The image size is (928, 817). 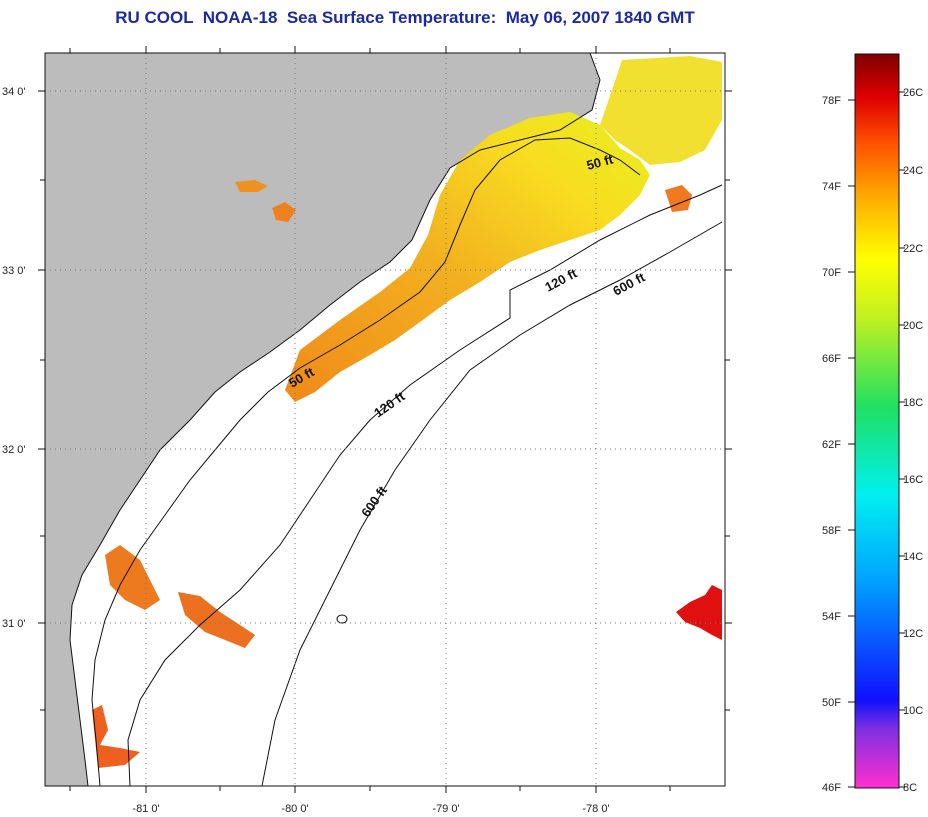 I want to click on colorbar-f-78: 78F, so click(x=831, y=101).